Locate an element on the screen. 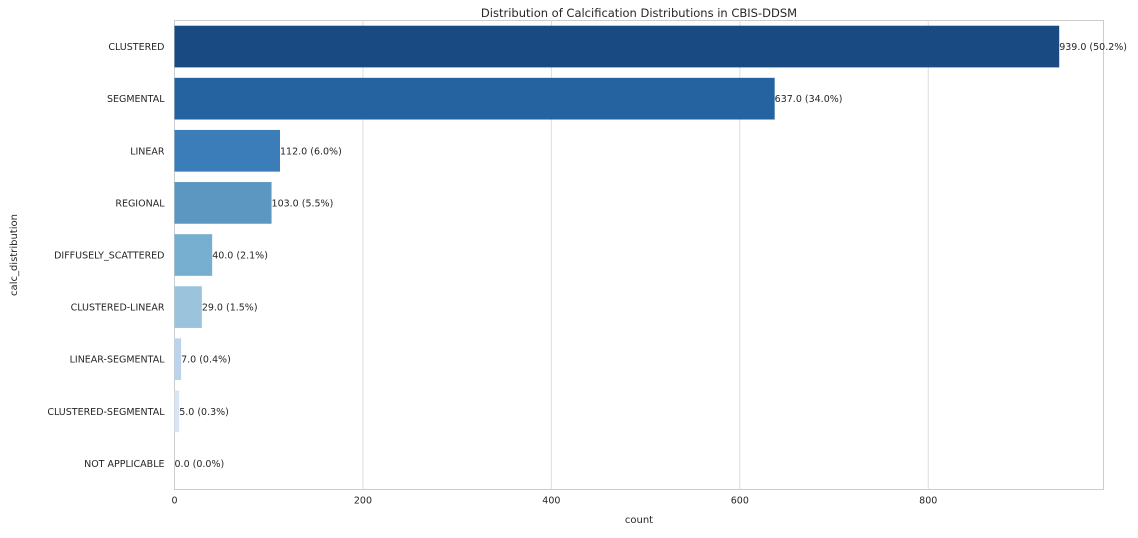 The width and height of the screenshot is (1138, 538). bar-data-label: 5.0 (0.3%) is located at coordinates (204, 412).